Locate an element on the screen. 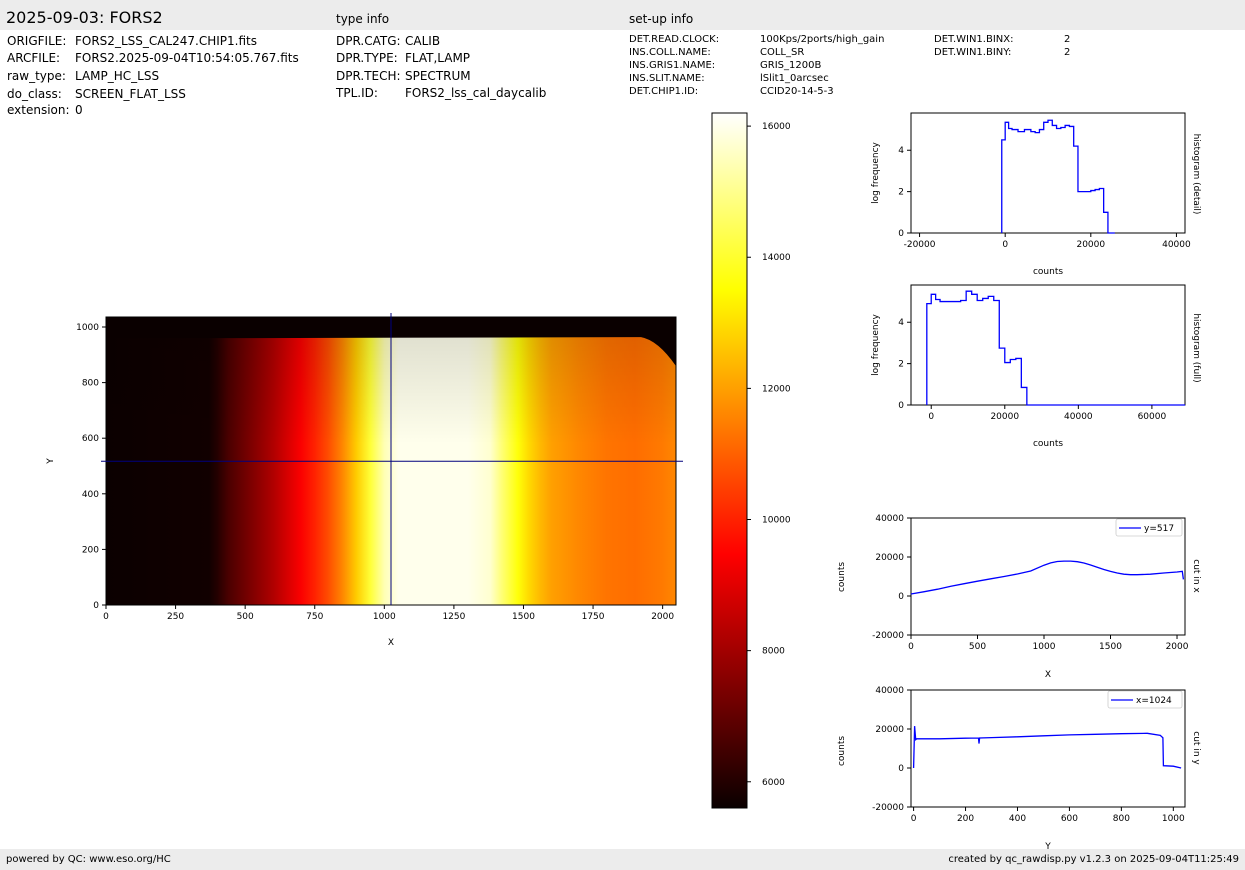 The width and height of the screenshot is (1245, 870). x-tick-label: 400 is located at coordinates (1017, 819).